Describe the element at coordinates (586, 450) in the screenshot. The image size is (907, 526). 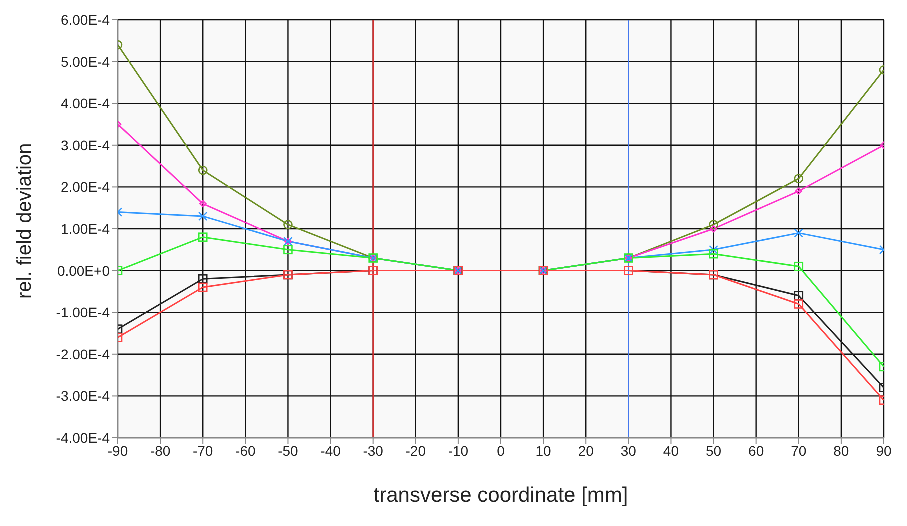
I see `x-tick-label: 20` at that location.